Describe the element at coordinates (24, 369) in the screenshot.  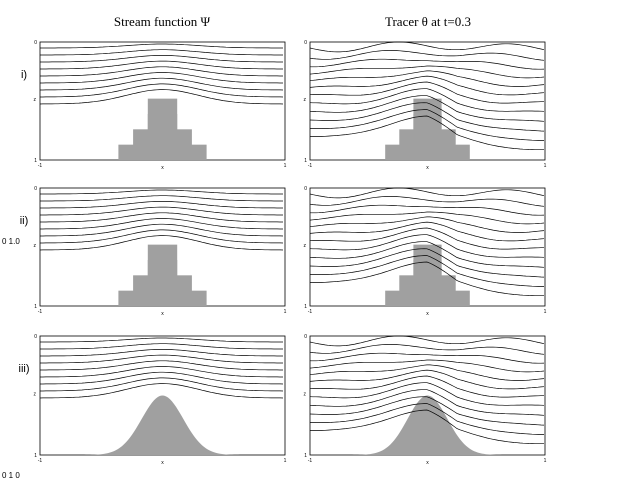
I see `row-label: iii)` at that location.